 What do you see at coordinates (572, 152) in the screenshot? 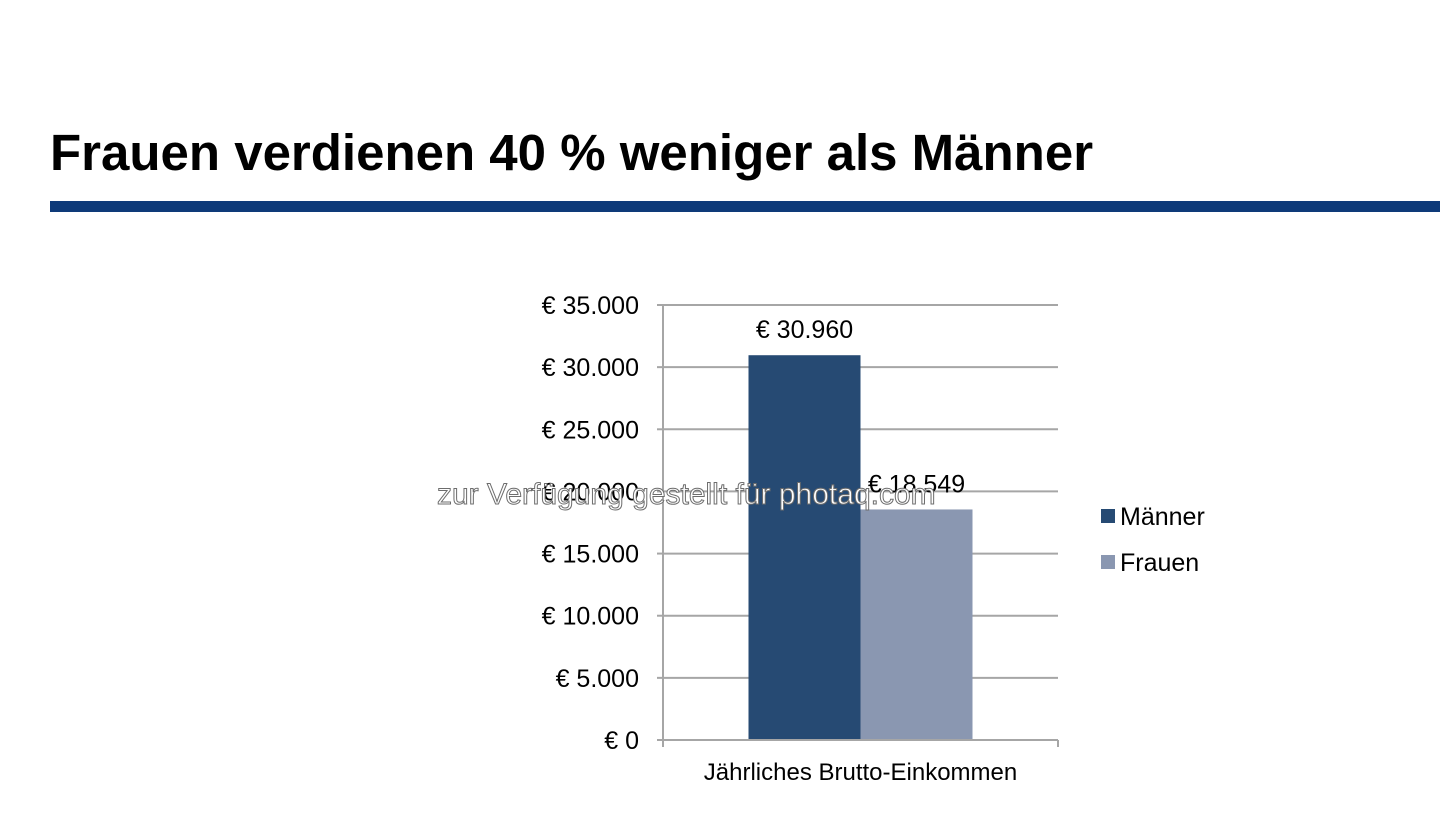
I see `slide-title: Frauen verdienen 40 % weniger als Männer` at bounding box center [572, 152].